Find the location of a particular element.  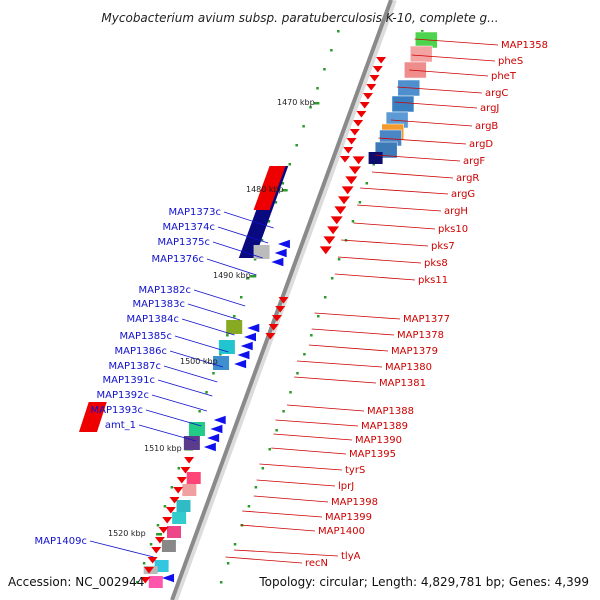

gene-label: recN is located at coordinates (316, 563).